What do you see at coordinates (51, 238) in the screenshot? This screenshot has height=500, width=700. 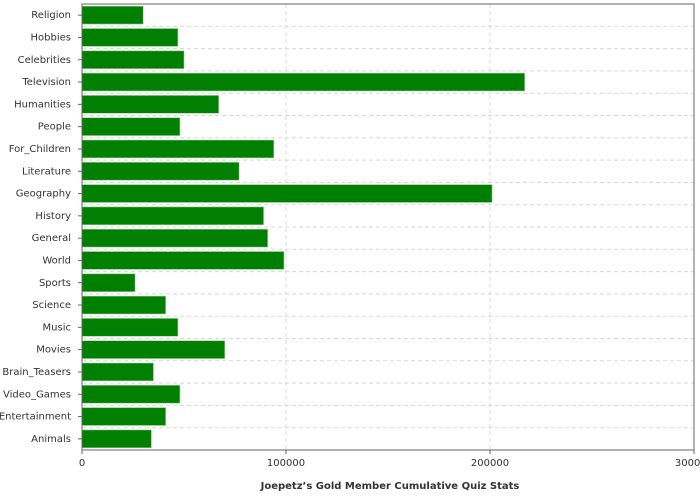 I see `y-tick-label: General` at bounding box center [51, 238].